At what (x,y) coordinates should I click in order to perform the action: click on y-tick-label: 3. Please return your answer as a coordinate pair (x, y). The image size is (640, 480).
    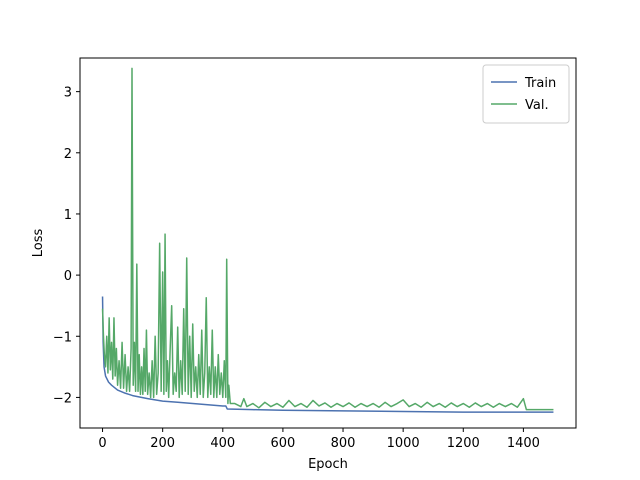
    Looking at the image, I should click on (68, 93).